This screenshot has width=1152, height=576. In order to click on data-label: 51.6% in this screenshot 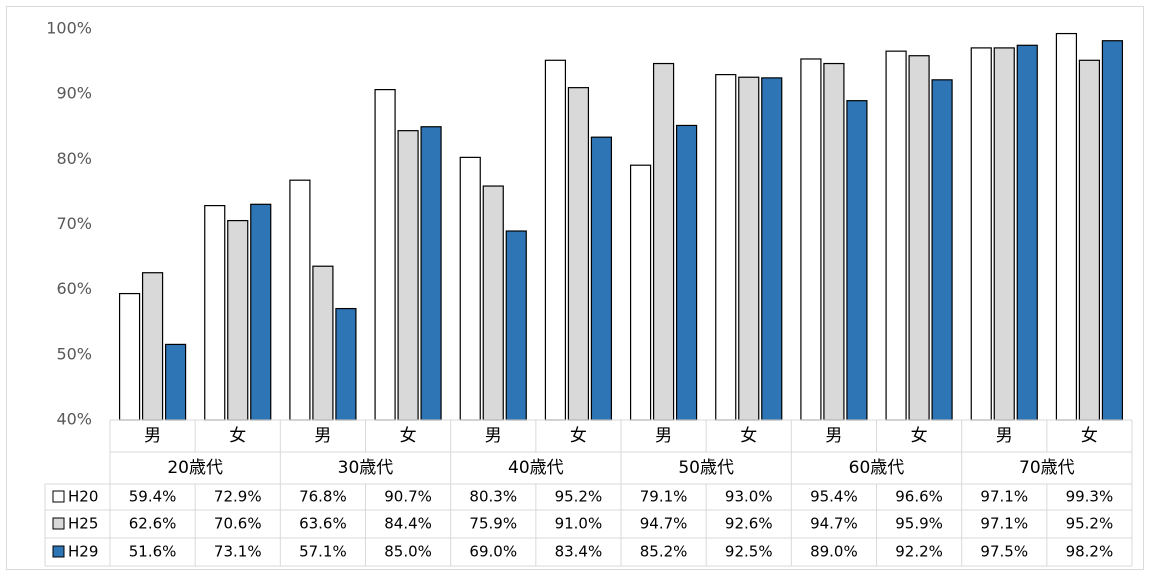, I will do `click(153, 552)`.